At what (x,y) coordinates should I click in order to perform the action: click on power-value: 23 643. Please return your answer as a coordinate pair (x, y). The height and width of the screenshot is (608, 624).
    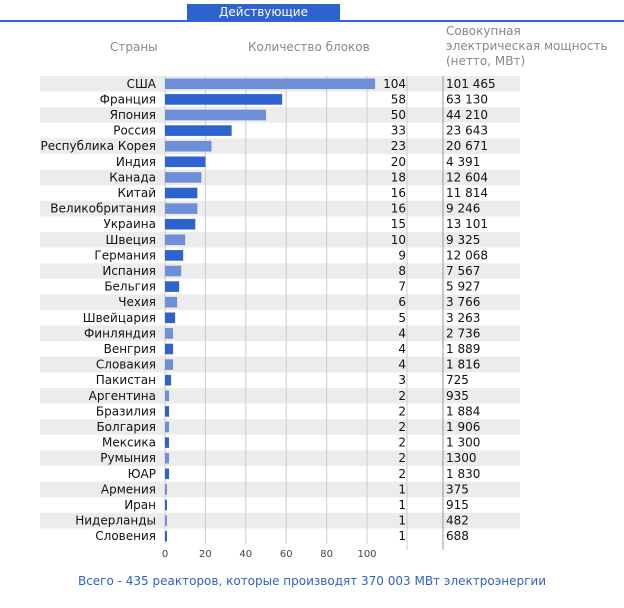
    Looking at the image, I should click on (467, 131).